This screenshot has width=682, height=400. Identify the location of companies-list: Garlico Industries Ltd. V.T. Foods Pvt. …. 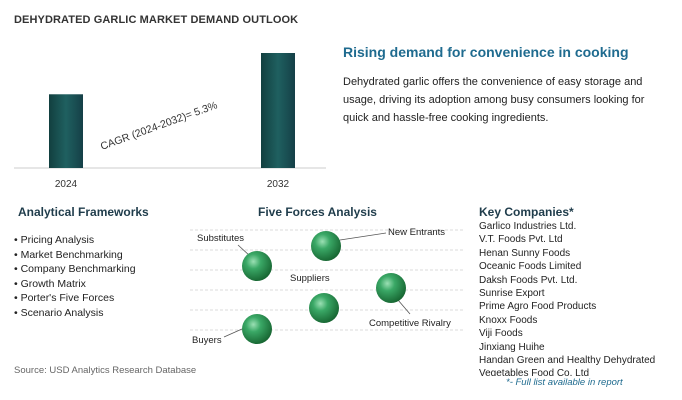
(579, 298).